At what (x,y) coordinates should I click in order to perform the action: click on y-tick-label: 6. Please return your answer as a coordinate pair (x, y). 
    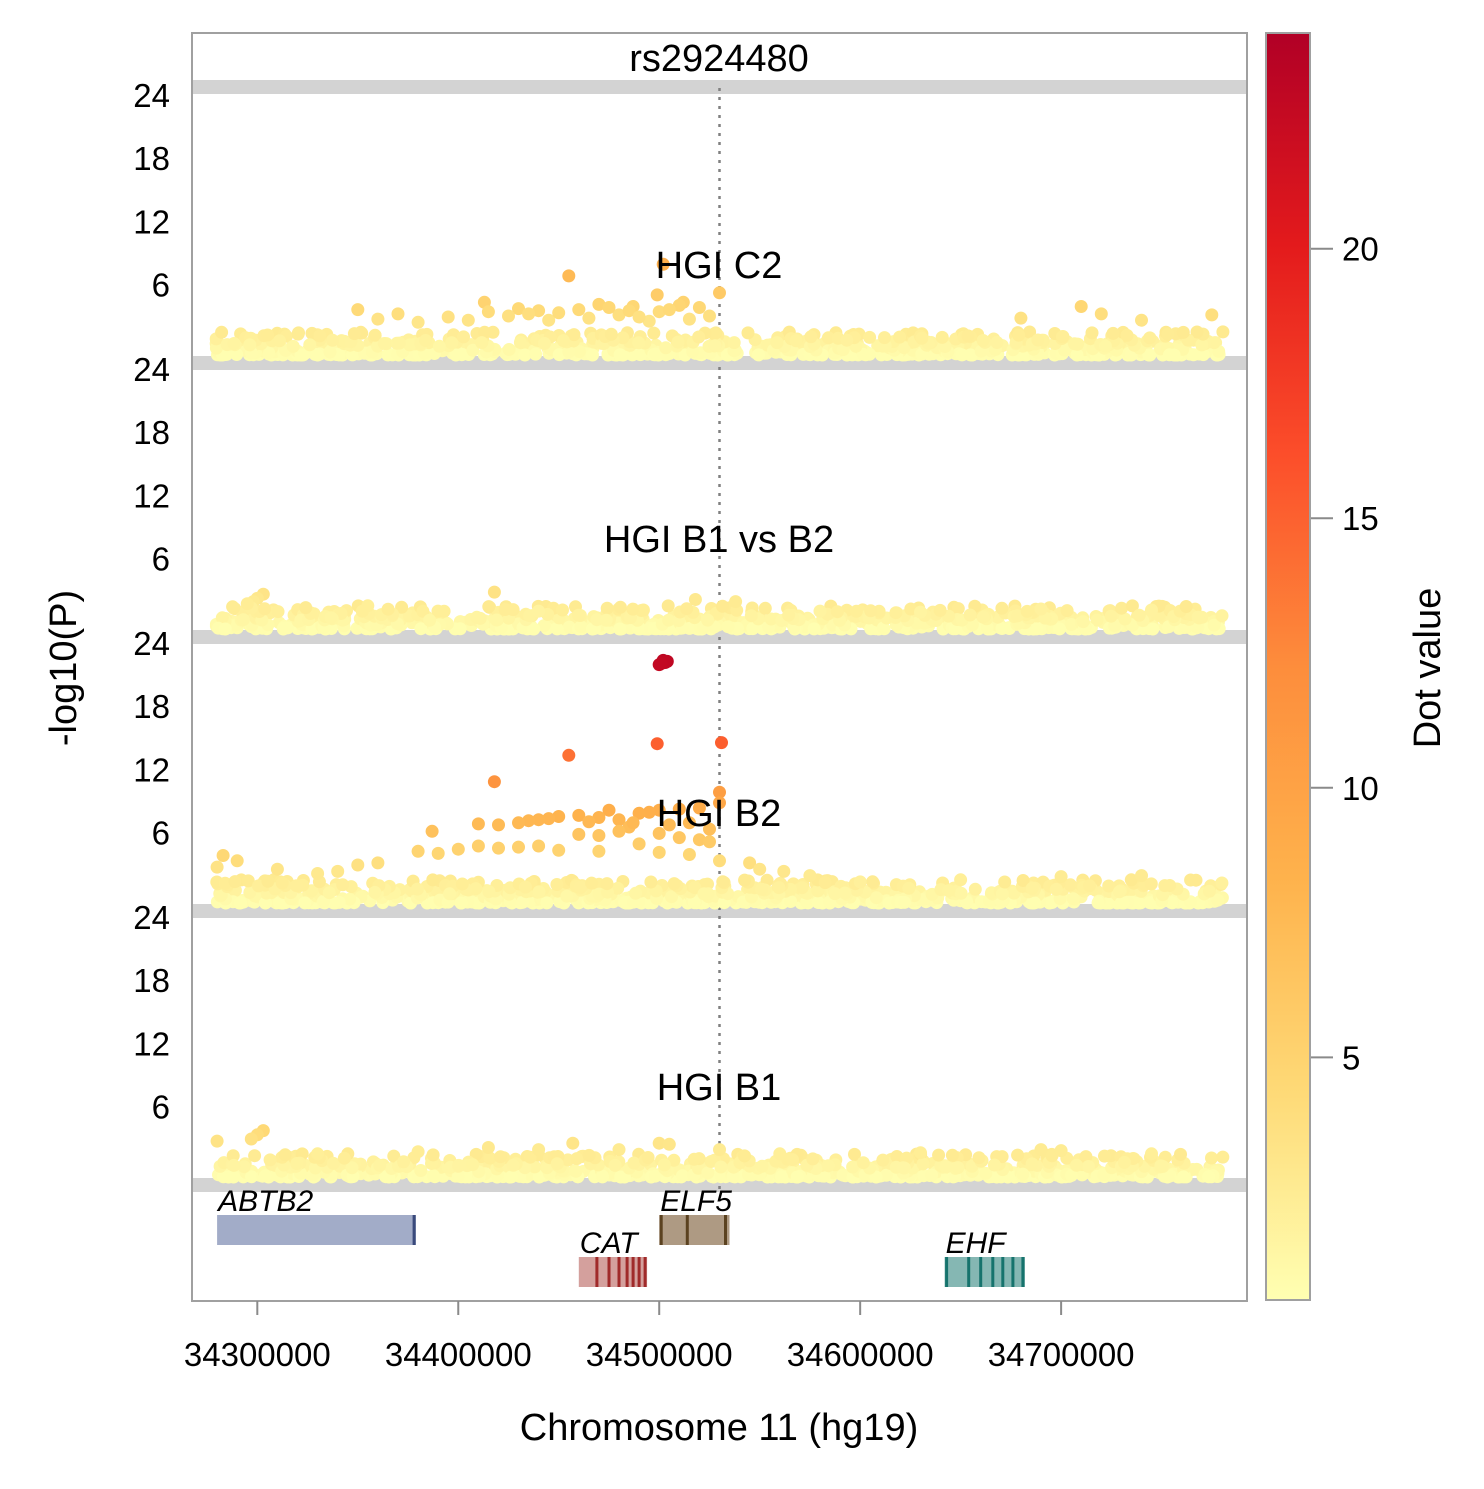
    Looking at the image, I should click on (161, 833).